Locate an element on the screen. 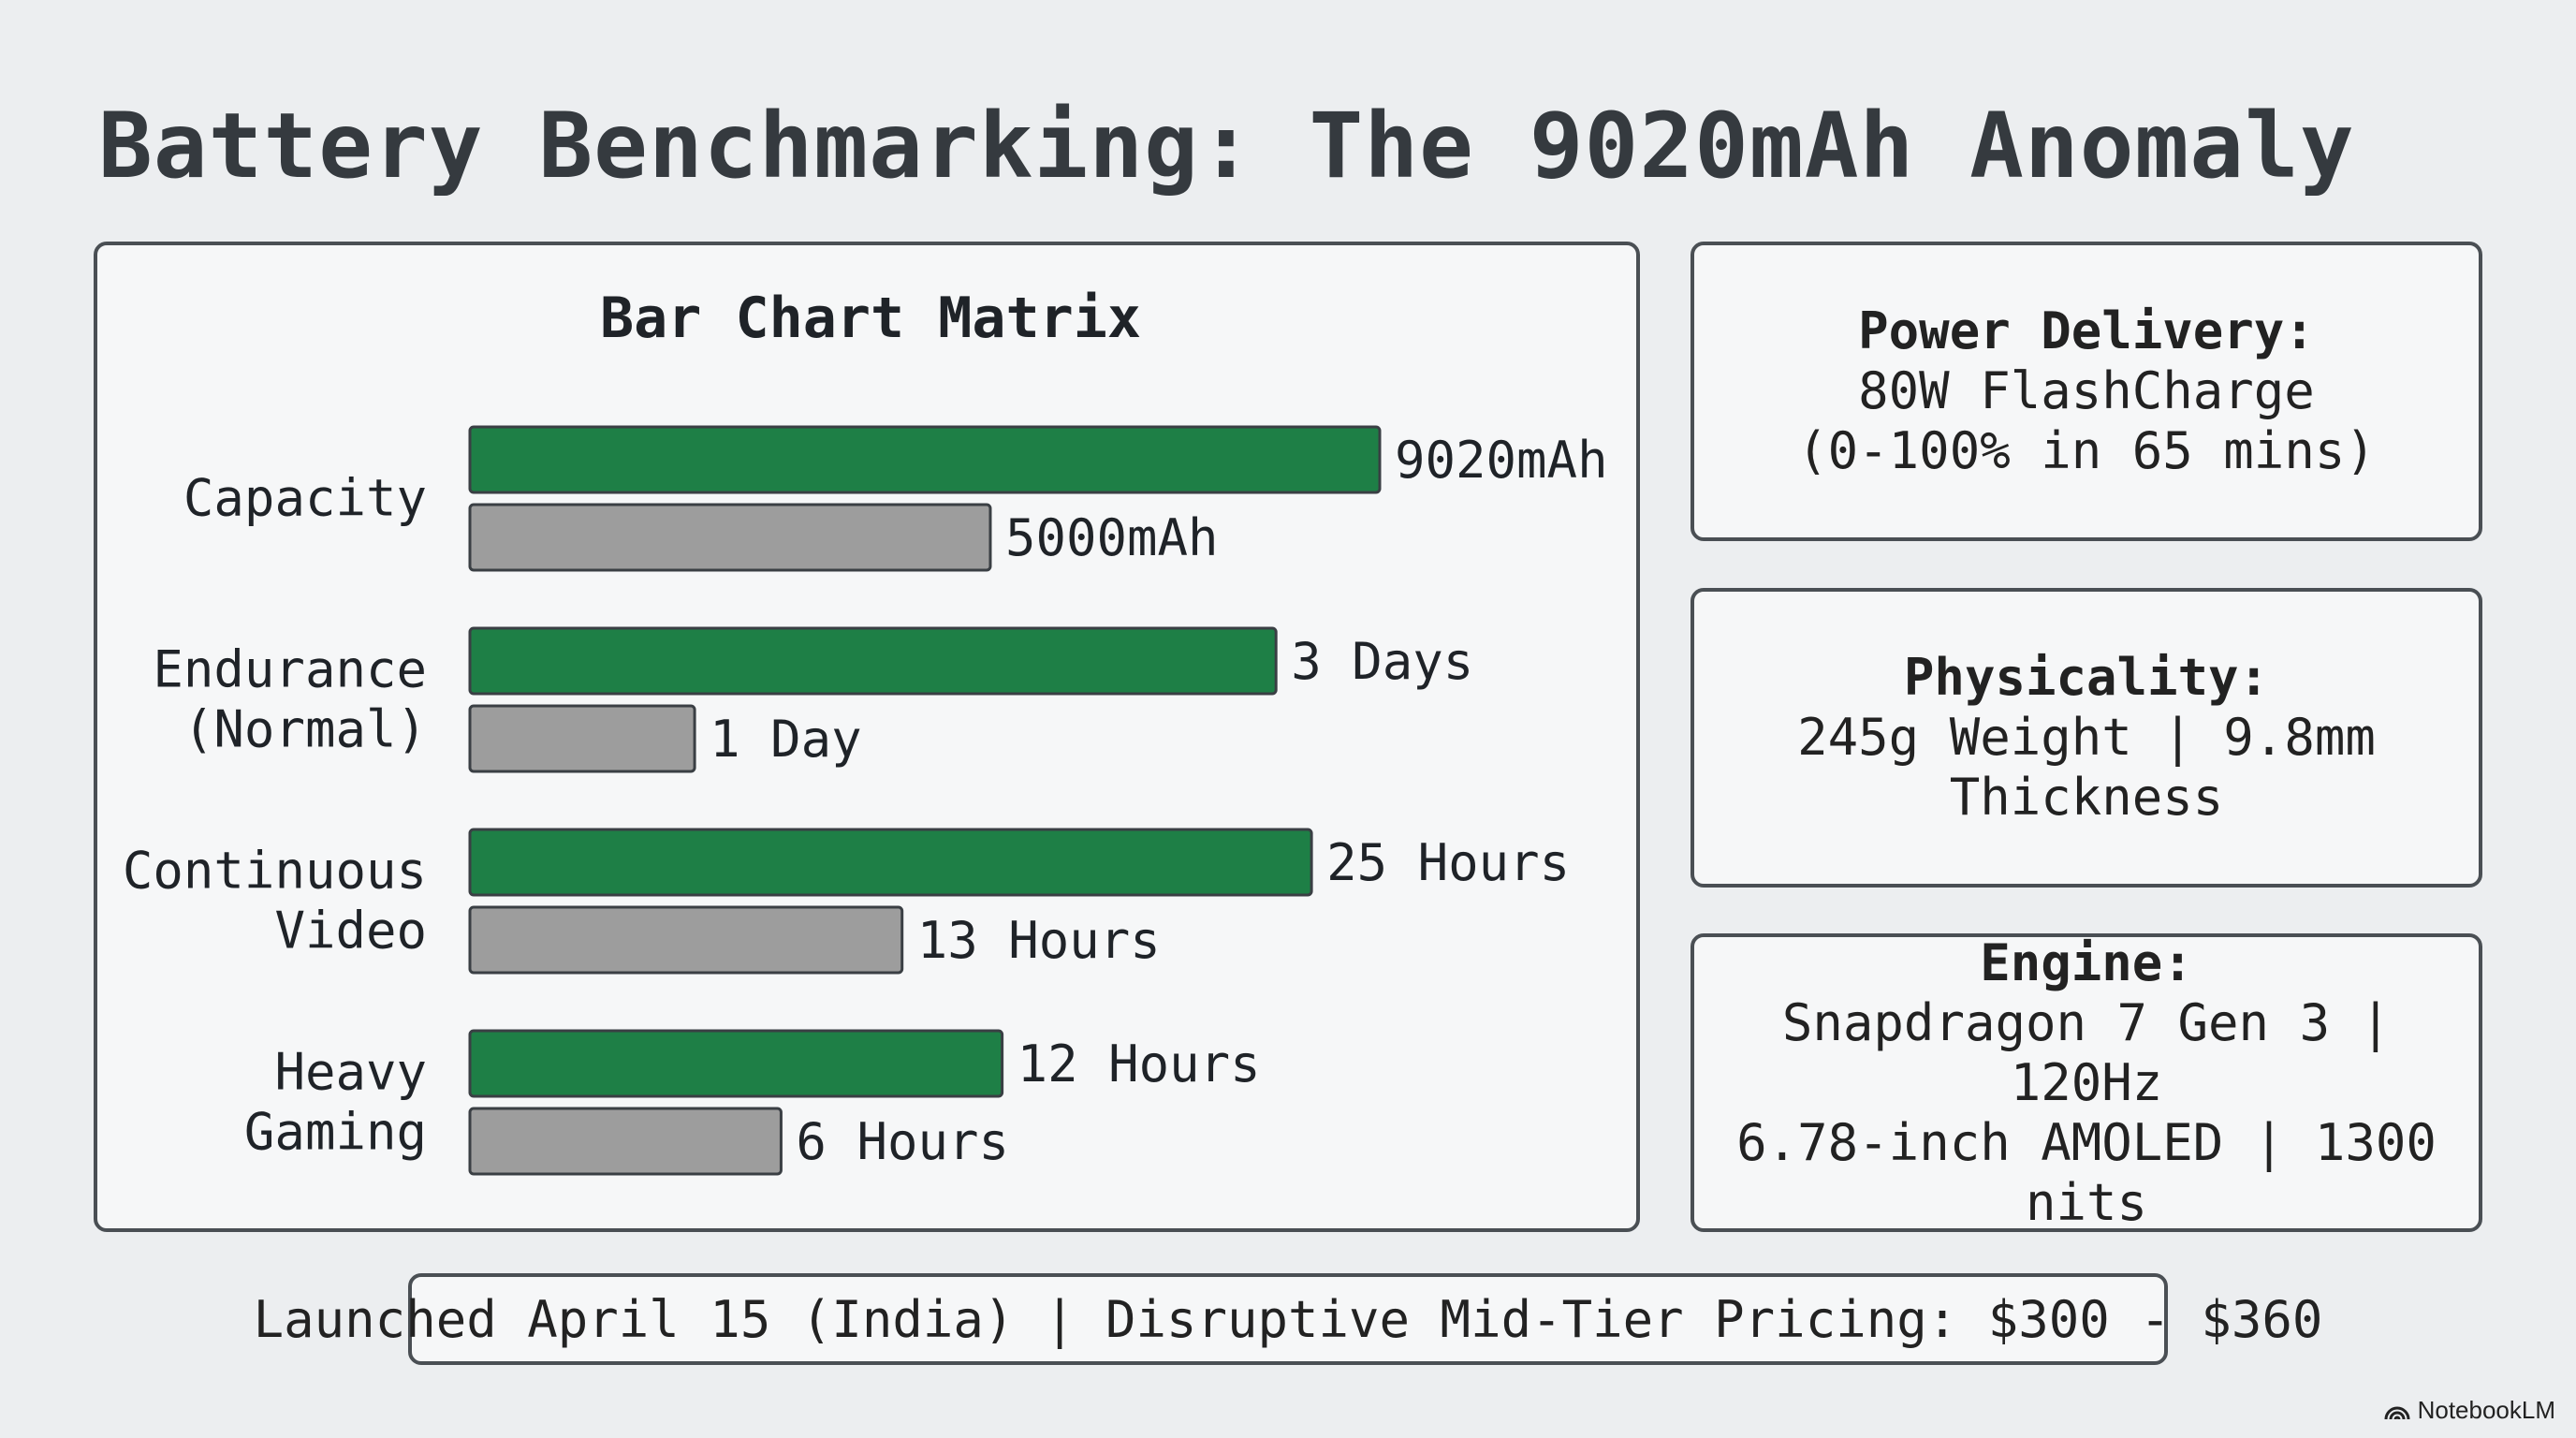 The image size is (2576, 1438). bar-value-label: 3 Days is located at coordinates (1382, 661).